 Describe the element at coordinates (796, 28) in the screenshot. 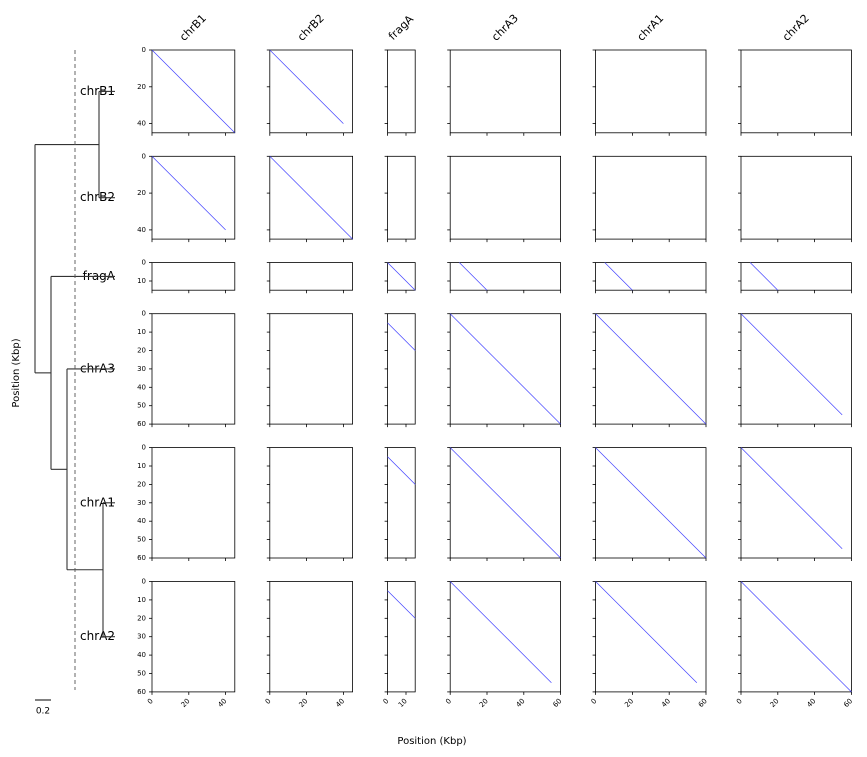

I see `column-label: chrA2` at that location.